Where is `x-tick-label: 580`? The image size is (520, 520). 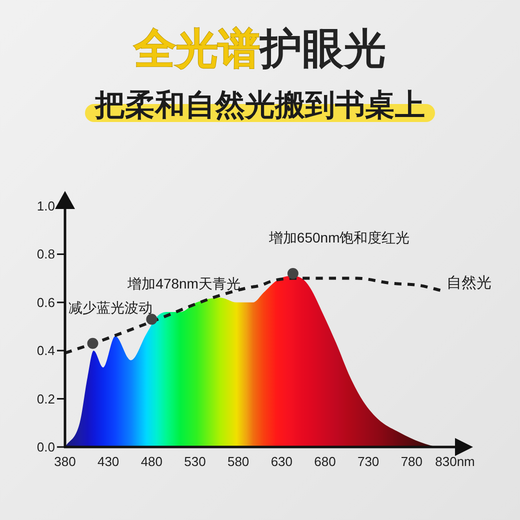 x-tick-label: 580 is located at coordinates (238, 461).